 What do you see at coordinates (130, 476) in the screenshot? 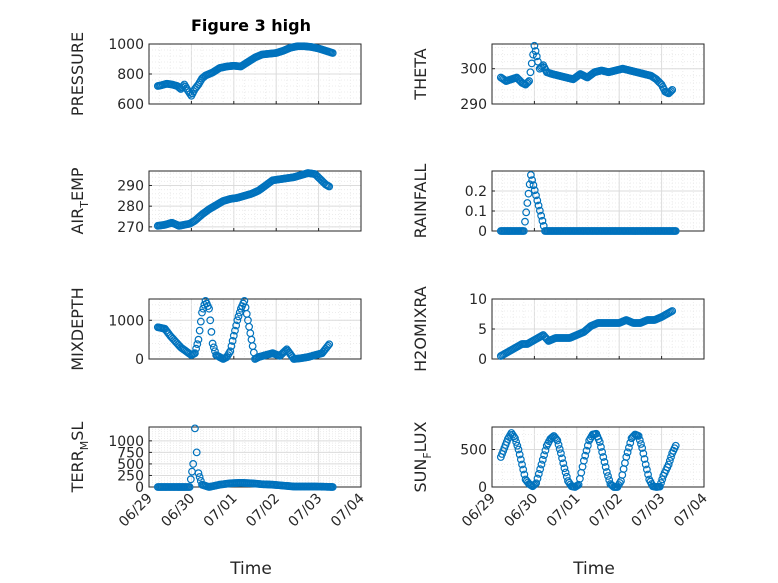
I see `y-tick-label: 250` at bounding box center [130, 476].